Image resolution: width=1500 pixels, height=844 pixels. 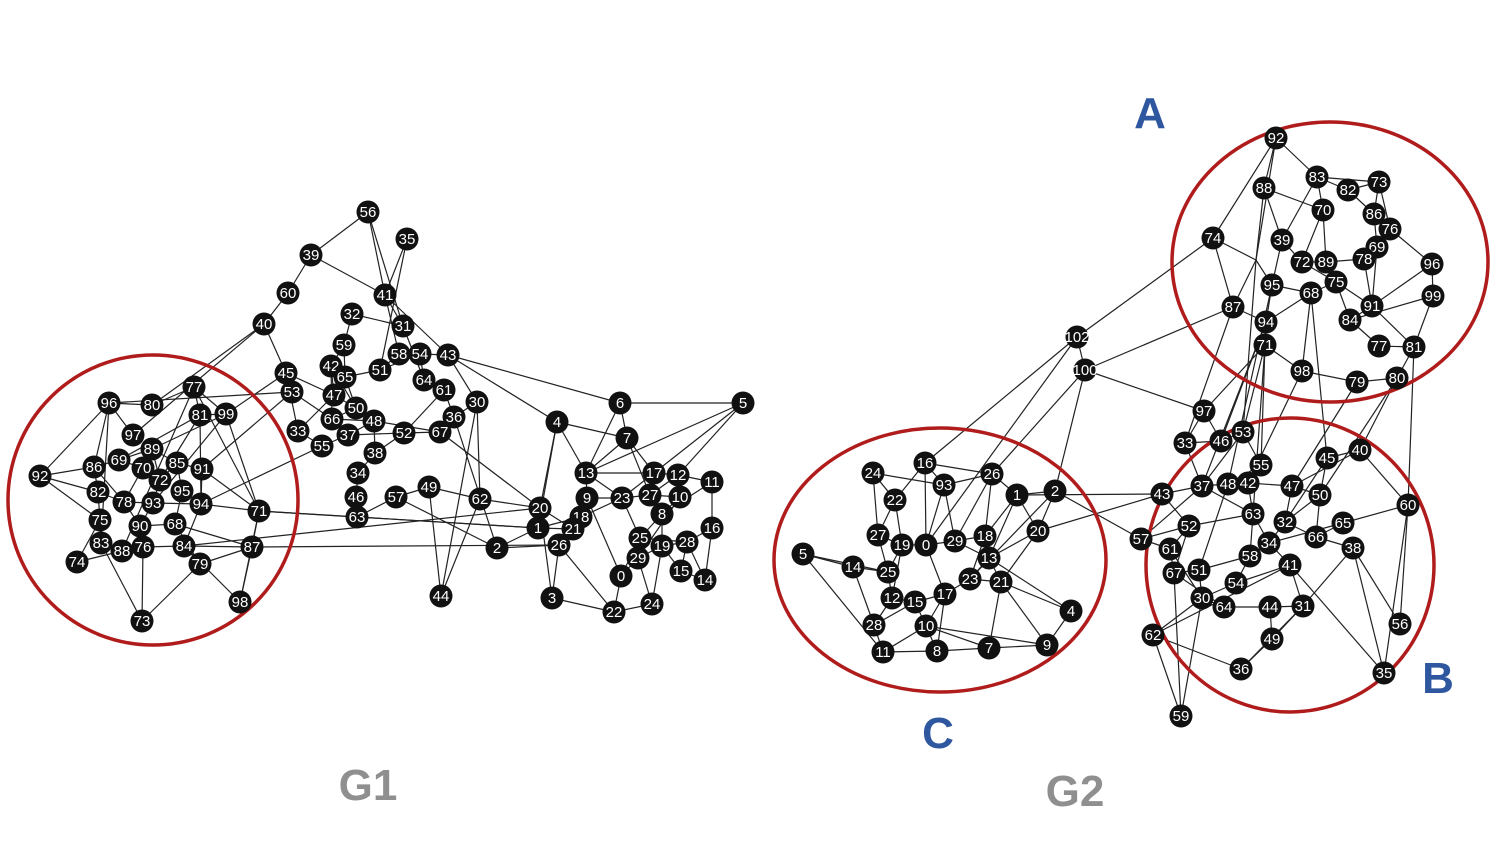 What do you see at coordinates (1379, 182) in the screenshot?
I see `g2-node-label-73: 73` at bounding box center [1379, 182].